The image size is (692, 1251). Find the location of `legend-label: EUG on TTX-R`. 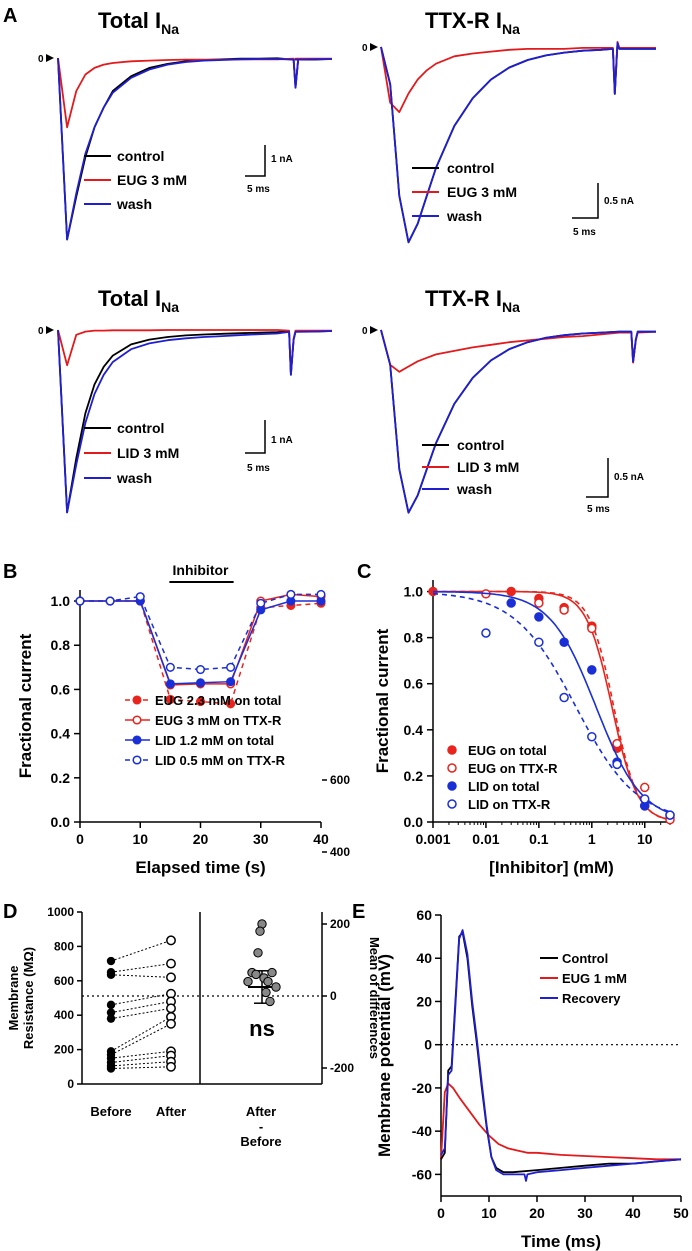

legend-label: EUG on TTX-R is located at coordinates (513, 768).